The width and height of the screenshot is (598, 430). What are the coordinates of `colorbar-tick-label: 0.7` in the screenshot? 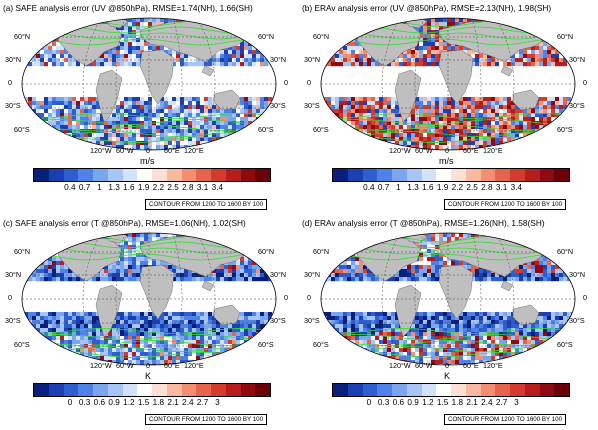 It's located at (383, 187).